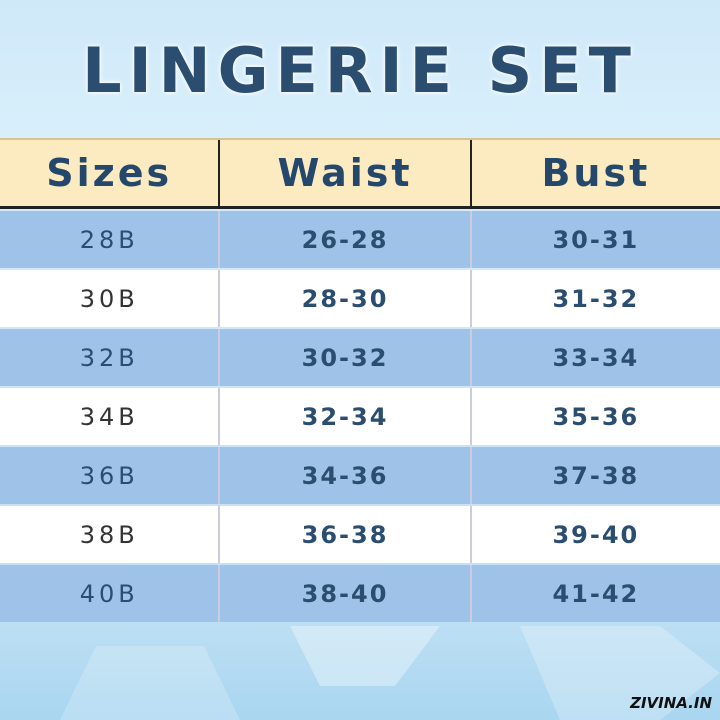 This screenshot has height=720, width=720. What do you see at coordinates (343, 416) in the screenshot?
I see `cell-waist: 32-34` at bounding box center [343, 416].